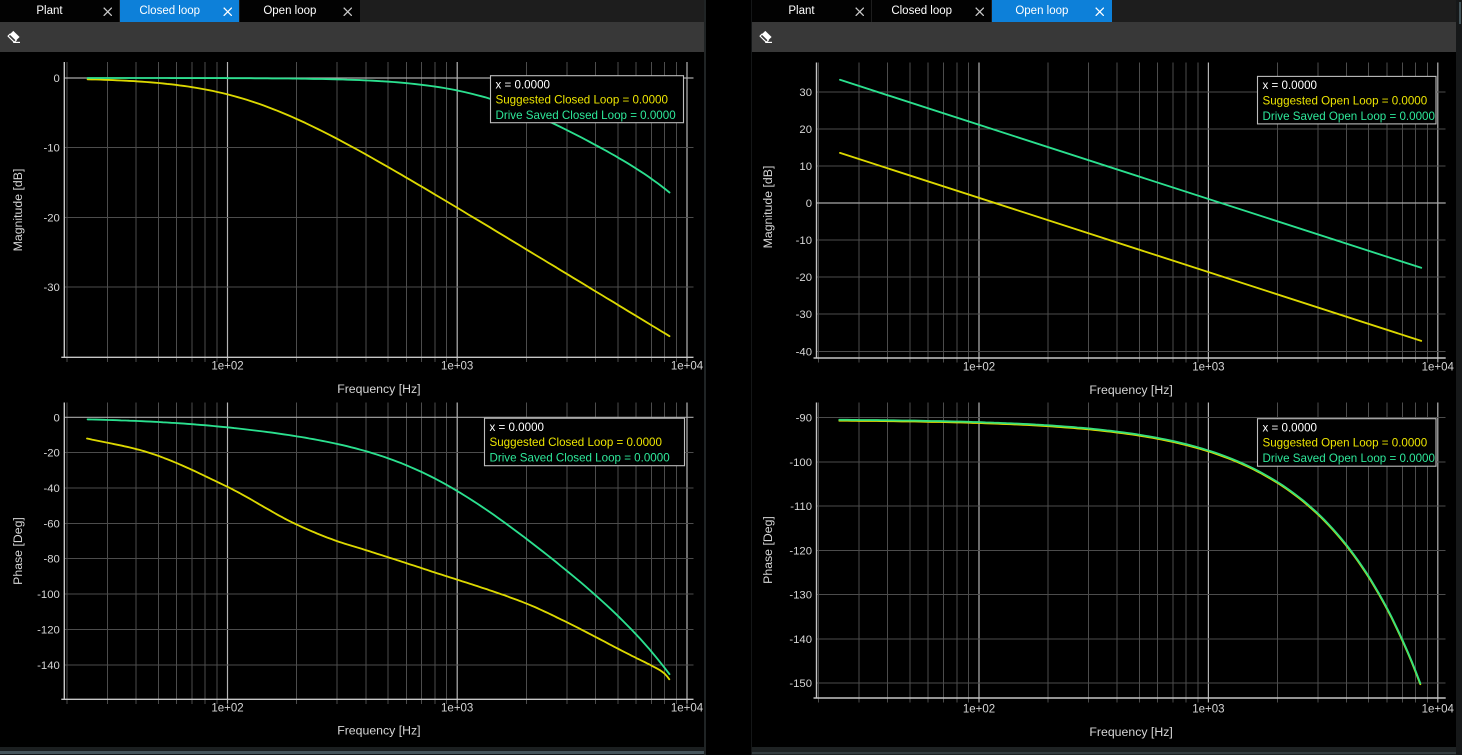  Describe the element at coordinates (51, 560) in the screenshot. I see `svg-text: -80` at that location.